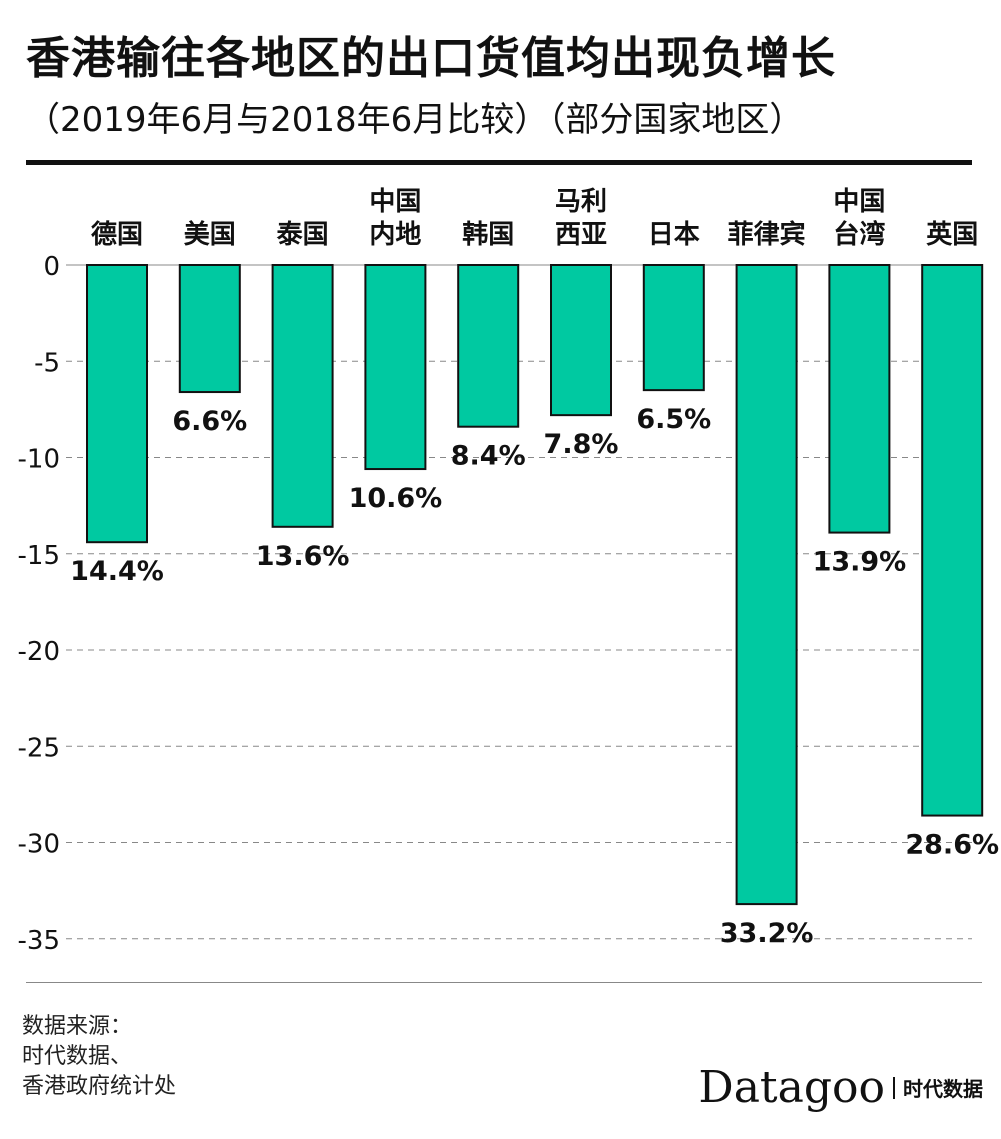  What do you see at coordinates (952, 235) in the screenshot?
I see `category-label: 英国` at bounding box center [952, 235].